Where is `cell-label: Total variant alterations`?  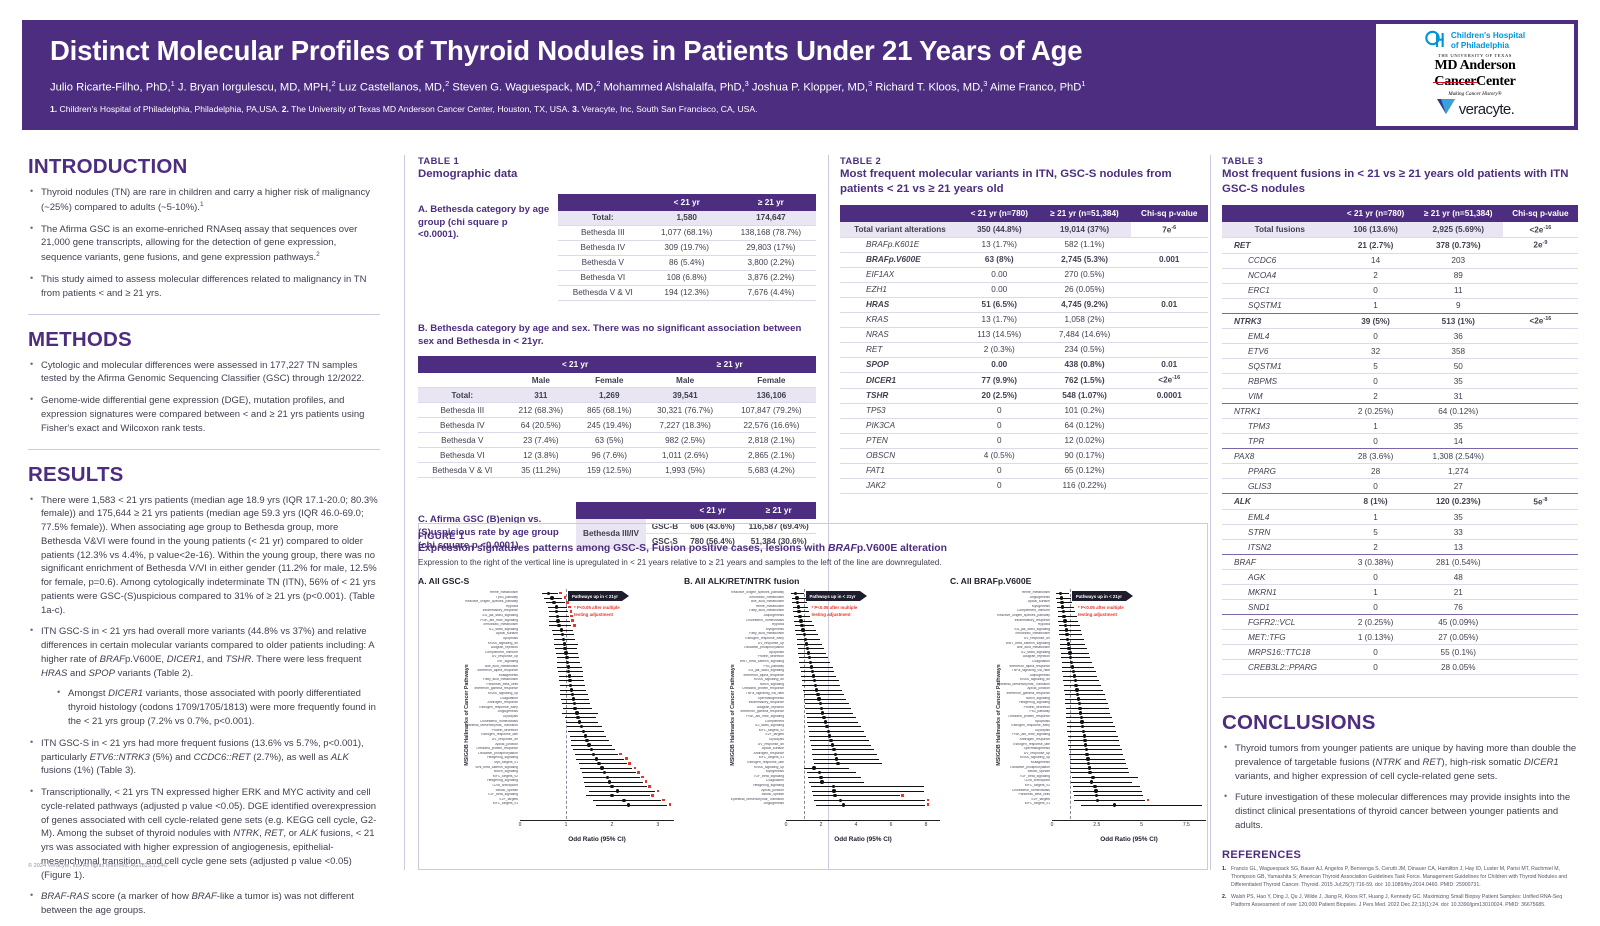 cell-label: Total variant alterations is located at coordinates (900, 230).